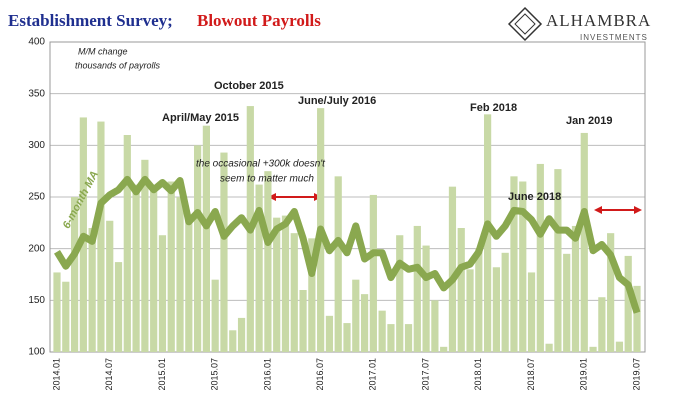  Describe the element at coordinates (525, 24) in the screenshot. I see `logo-icon` at that location.